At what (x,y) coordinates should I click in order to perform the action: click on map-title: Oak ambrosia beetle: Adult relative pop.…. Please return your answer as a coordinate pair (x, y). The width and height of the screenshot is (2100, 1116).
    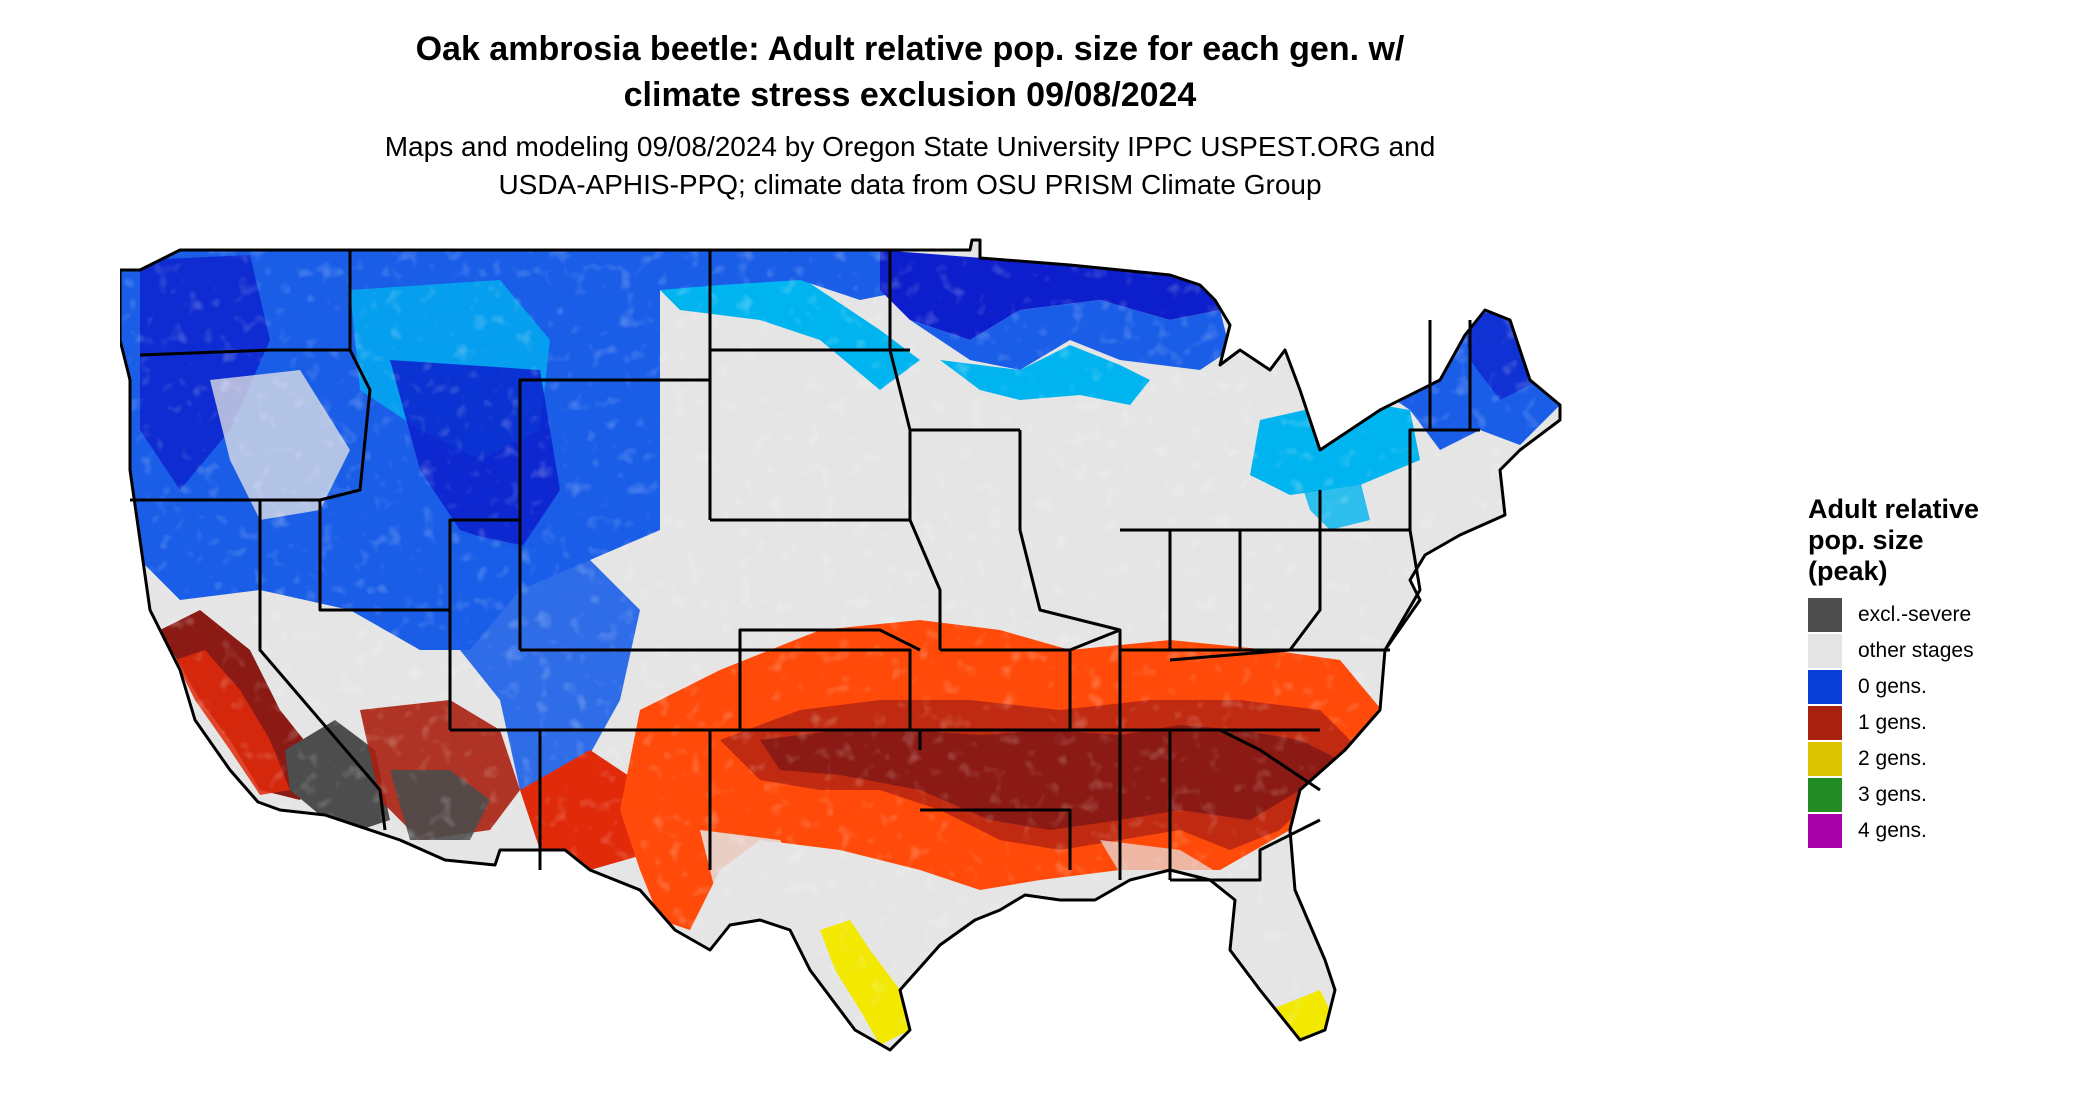
    Looking at the image, I should click on (910, 72).